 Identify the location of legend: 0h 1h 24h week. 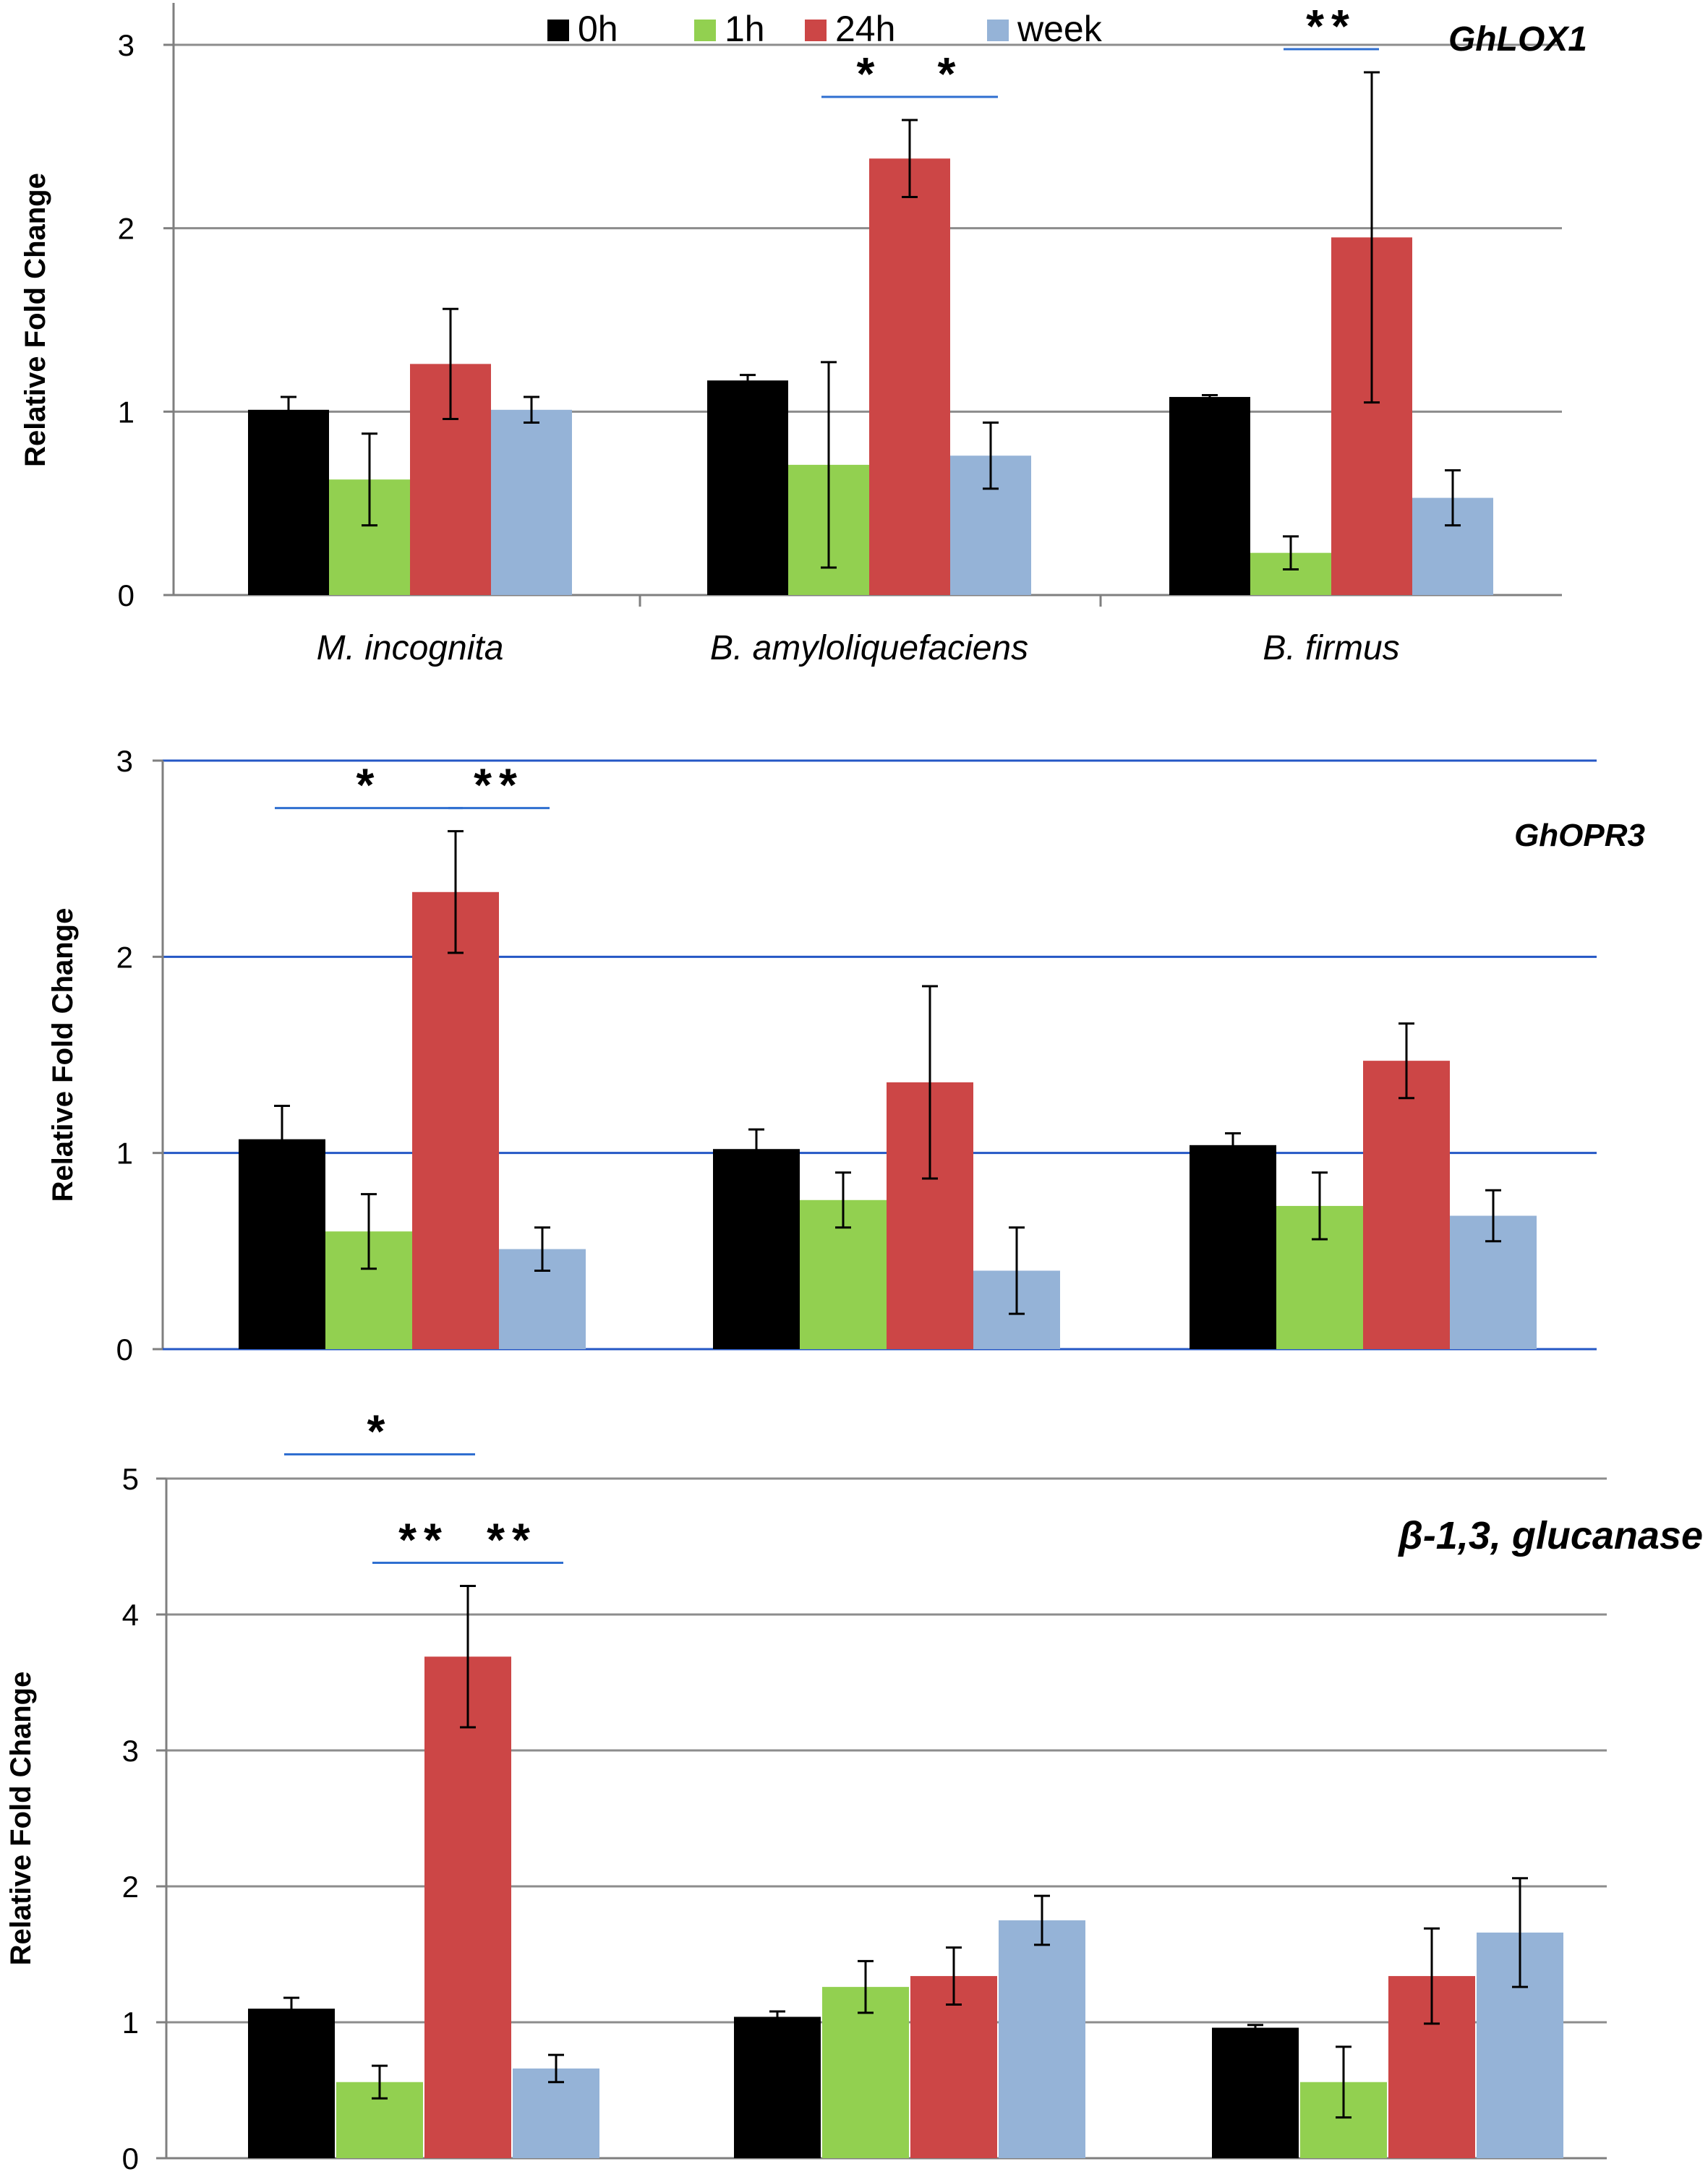
(825, 29).